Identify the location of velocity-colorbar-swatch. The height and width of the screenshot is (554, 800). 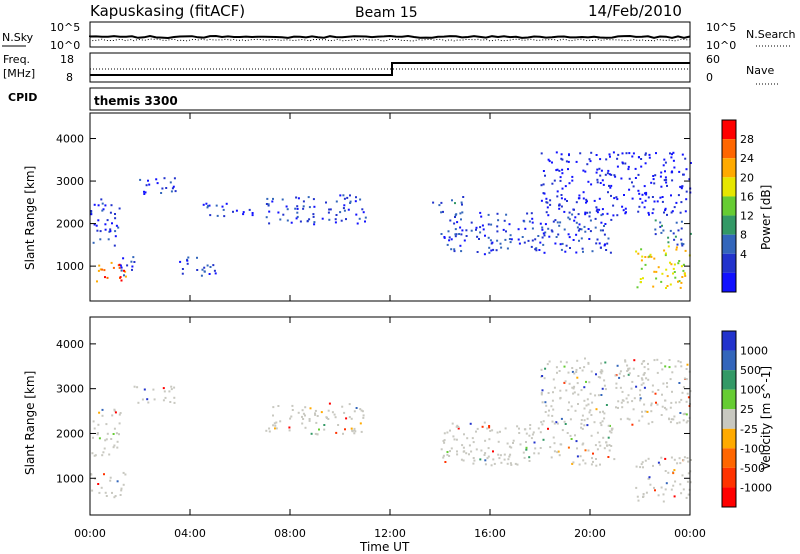
(729, 399).